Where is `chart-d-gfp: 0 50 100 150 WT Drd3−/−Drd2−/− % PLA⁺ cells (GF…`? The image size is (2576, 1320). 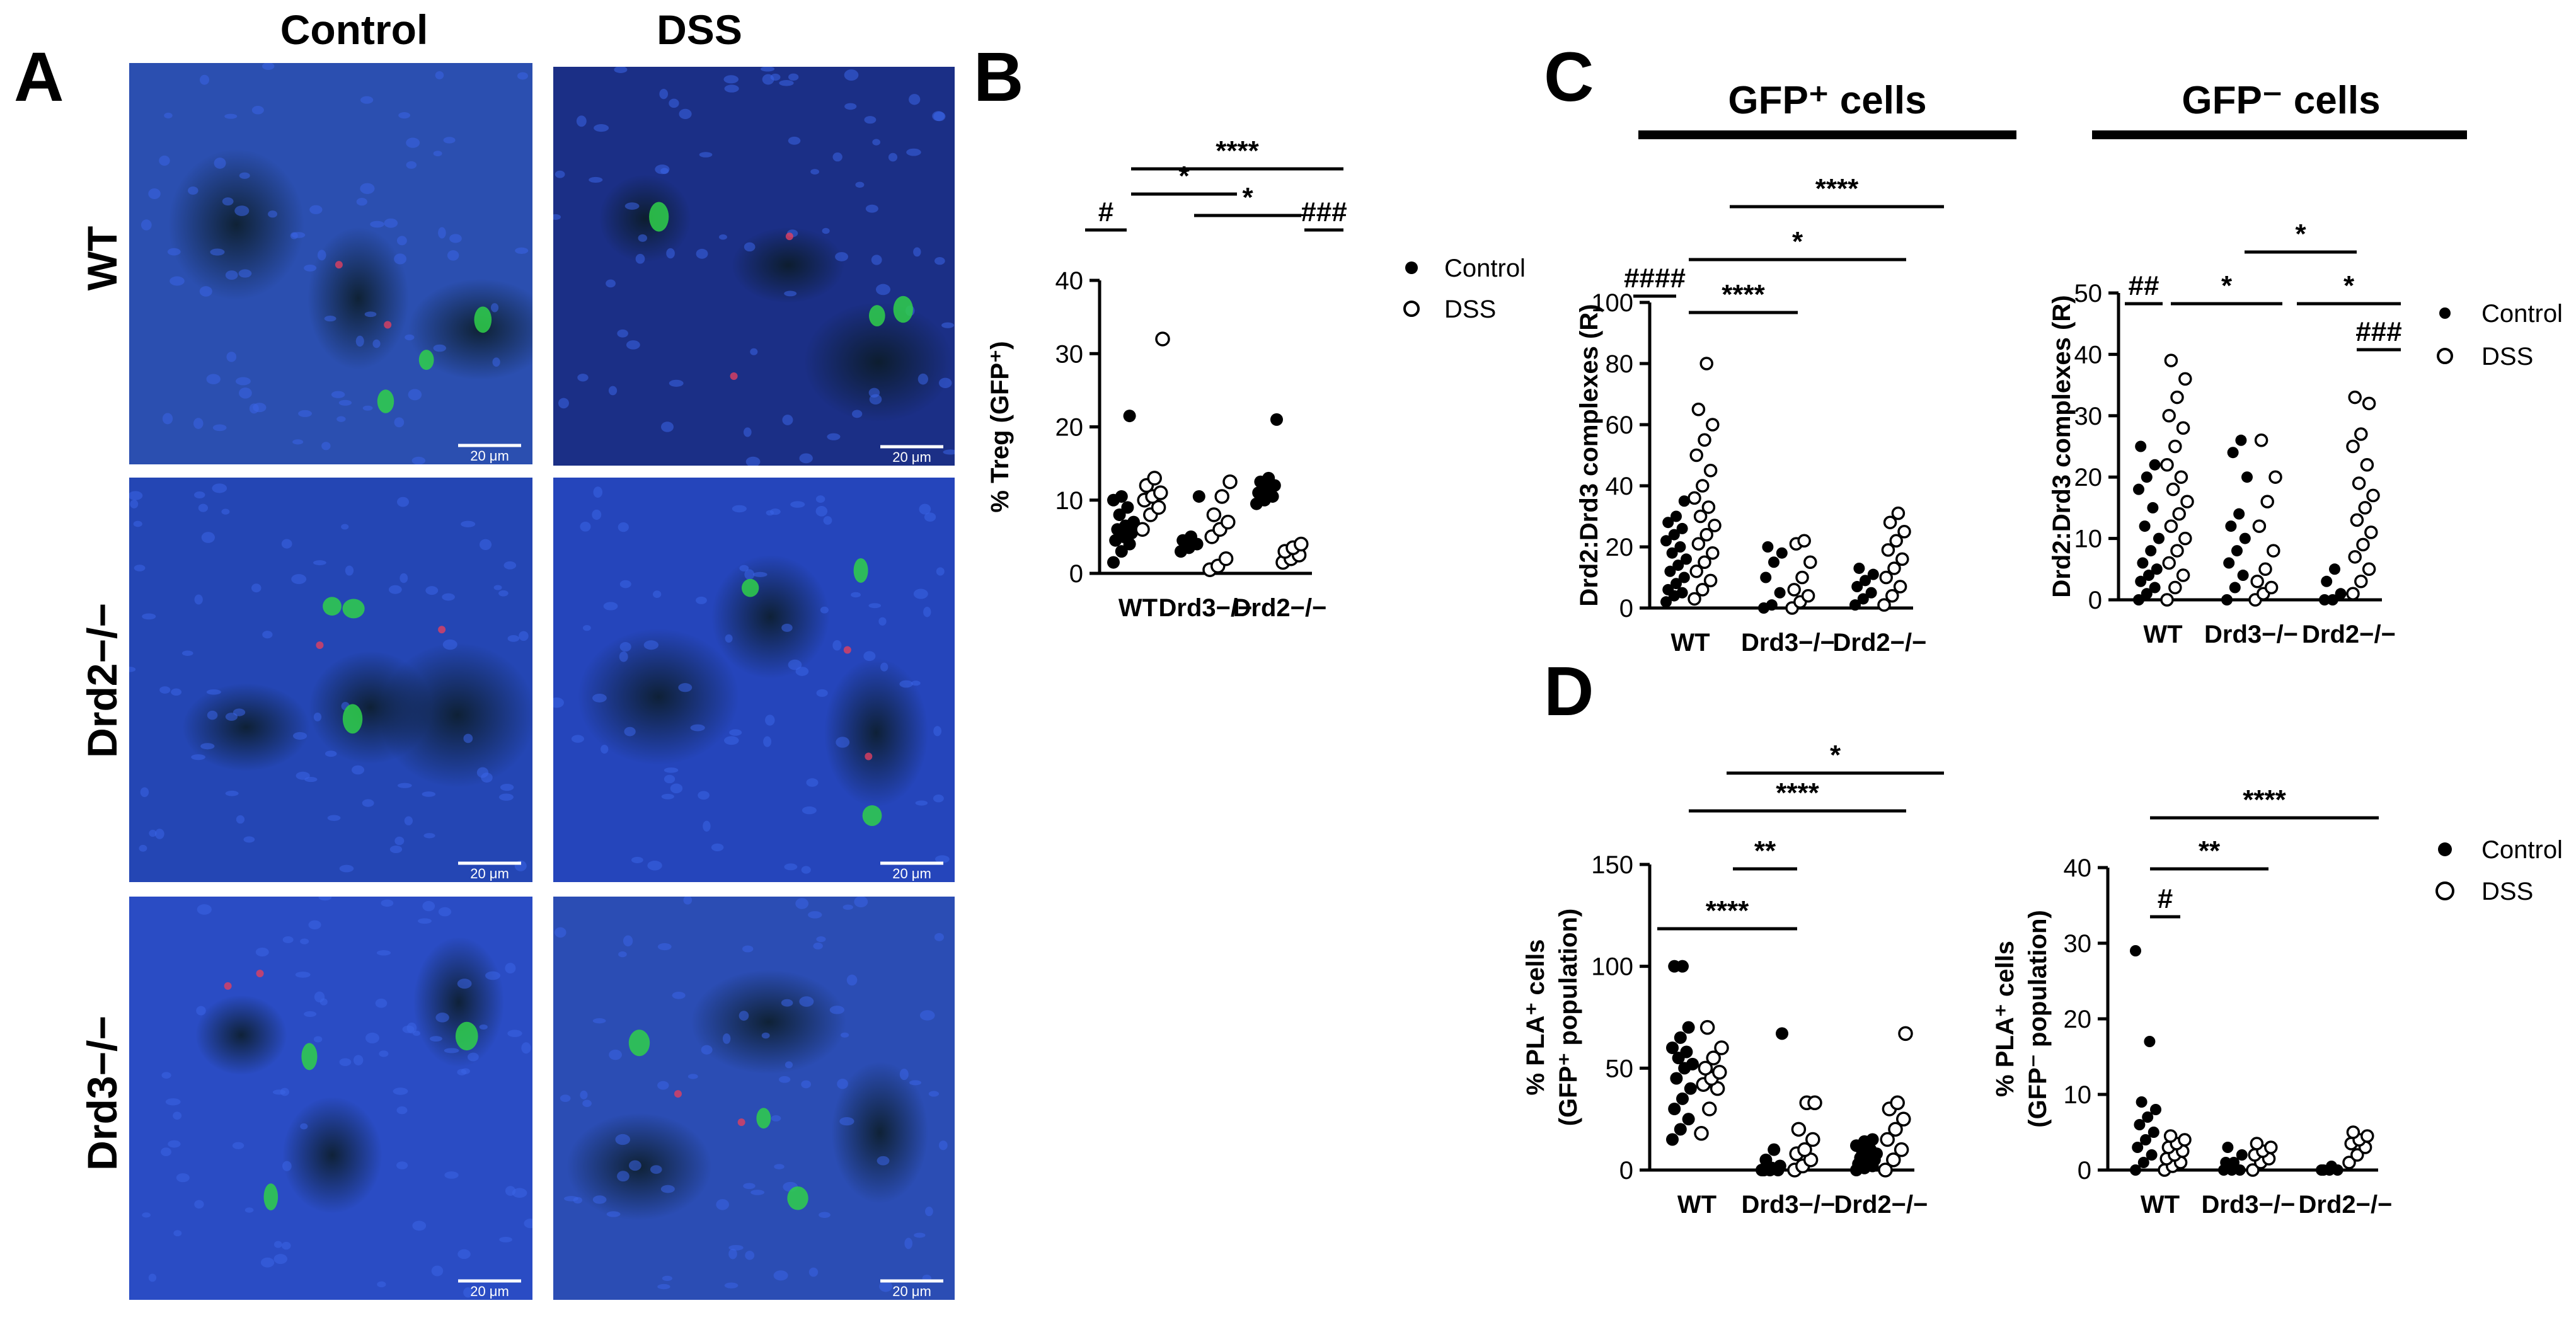
chart-d-gfp: 0 50 100 150 WT Drd3−/−Drd2−/− % PLA⁺ cells (GF… is located at coordinates (1733, 979).